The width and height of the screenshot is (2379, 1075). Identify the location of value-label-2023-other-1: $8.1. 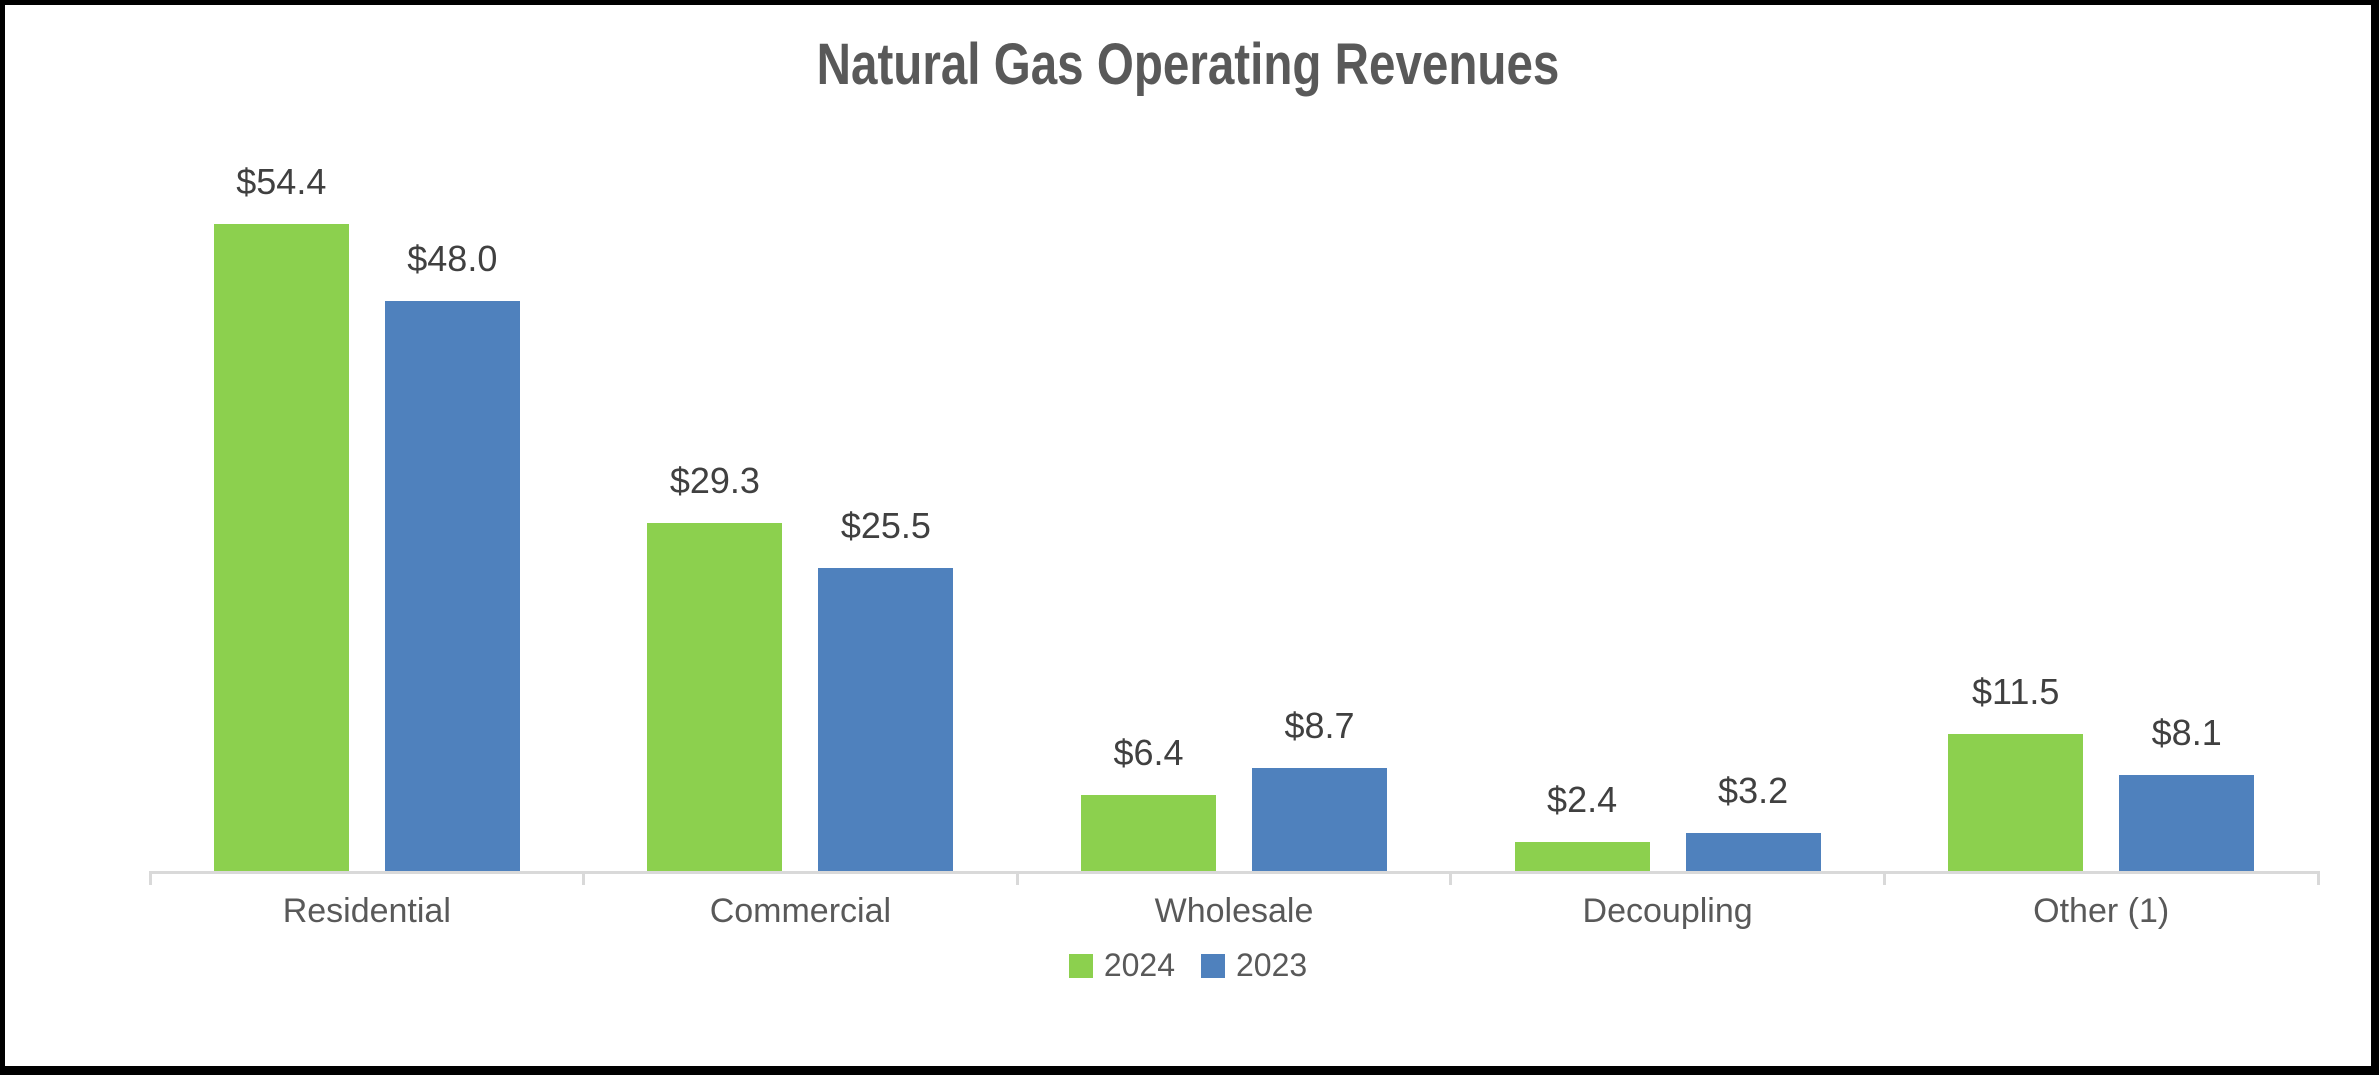
(2186, 732).